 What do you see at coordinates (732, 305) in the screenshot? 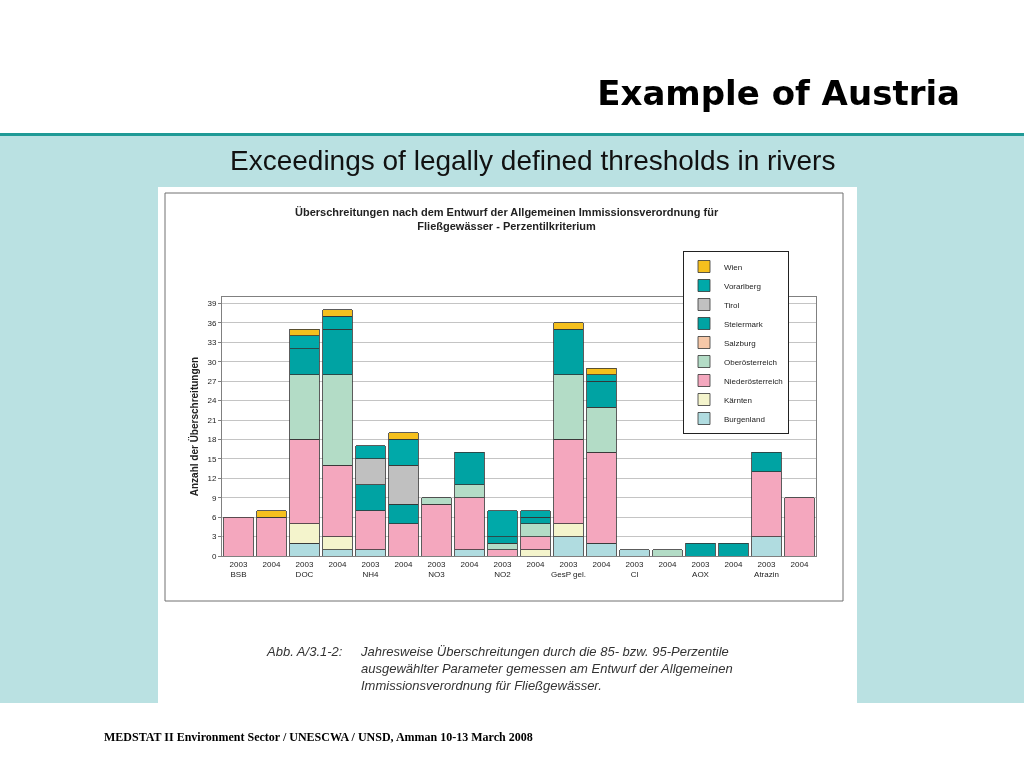
I see `legend-label: Tirol` at bounding box center [732, 305].